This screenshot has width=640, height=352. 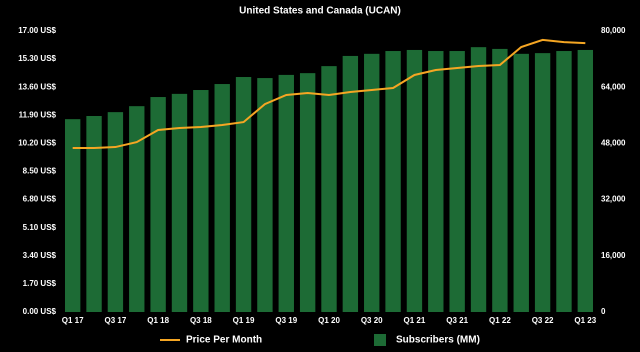 What do you see at coordinates (38, 114) in the screenshot?
I see `y-tick-label: 11.90 US$` at bounding box center [38, 114].